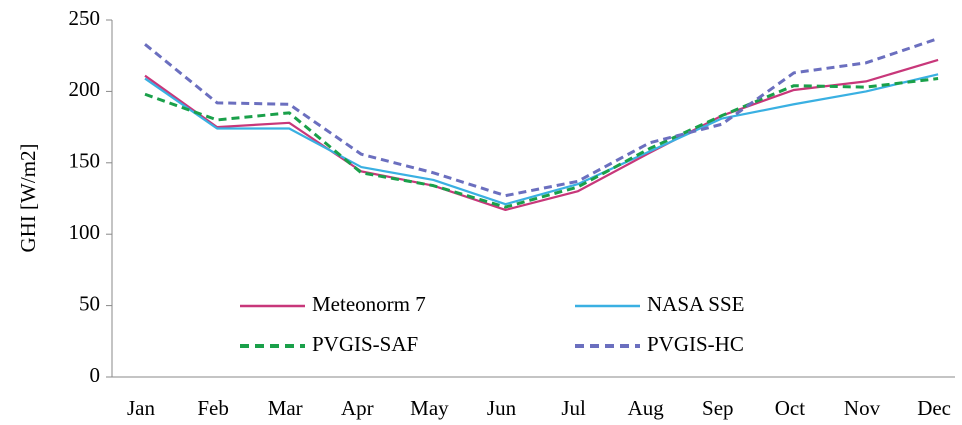 This screenshot has height=425, width=962. Describe the element at coordinates (718, 408) in the screenshot. I see `x-tick-label: Sep` at that location.